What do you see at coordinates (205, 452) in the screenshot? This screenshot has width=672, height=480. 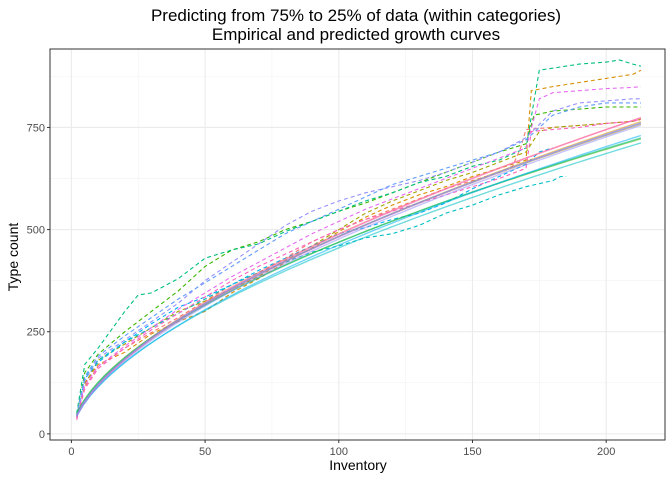 I see `x-tick-label: 50` at bounding box center [205, 452].